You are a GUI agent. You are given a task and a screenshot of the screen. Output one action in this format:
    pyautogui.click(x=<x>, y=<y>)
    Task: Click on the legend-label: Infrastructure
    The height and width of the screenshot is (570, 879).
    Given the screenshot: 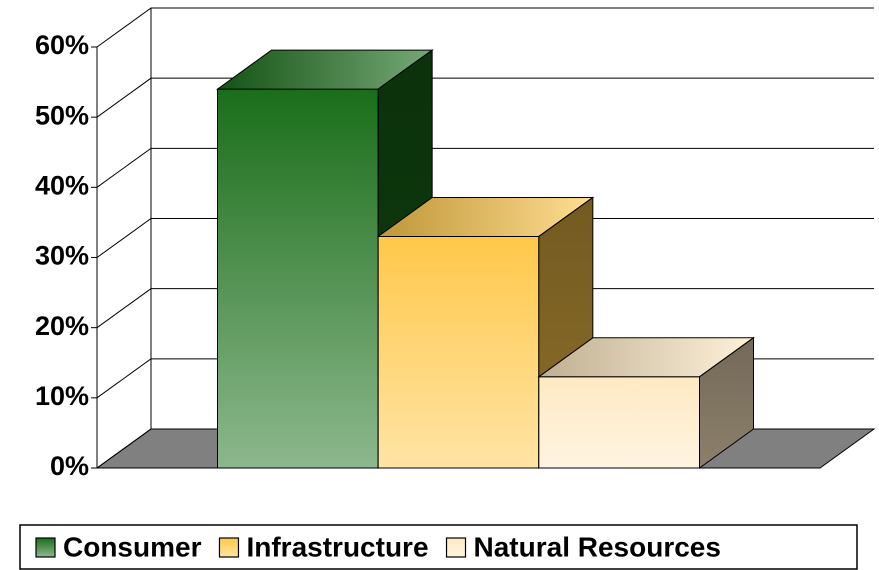 What is the action you would take?
    pyautogui.click(x=337, y=546)
    